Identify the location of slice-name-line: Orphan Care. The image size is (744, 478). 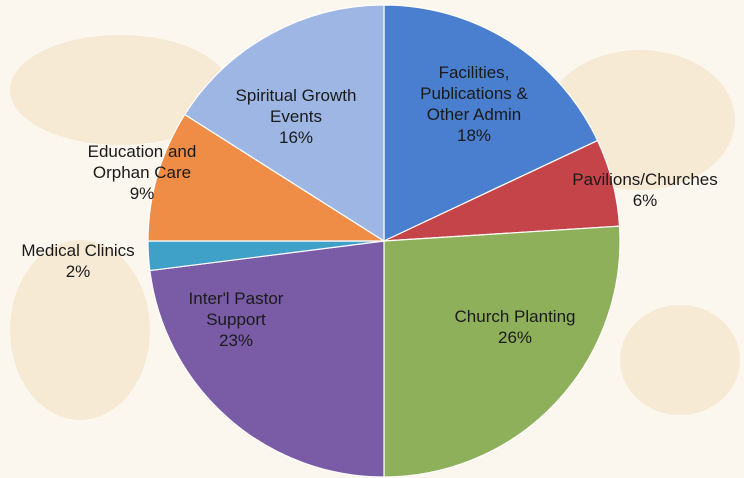
(142, 172).